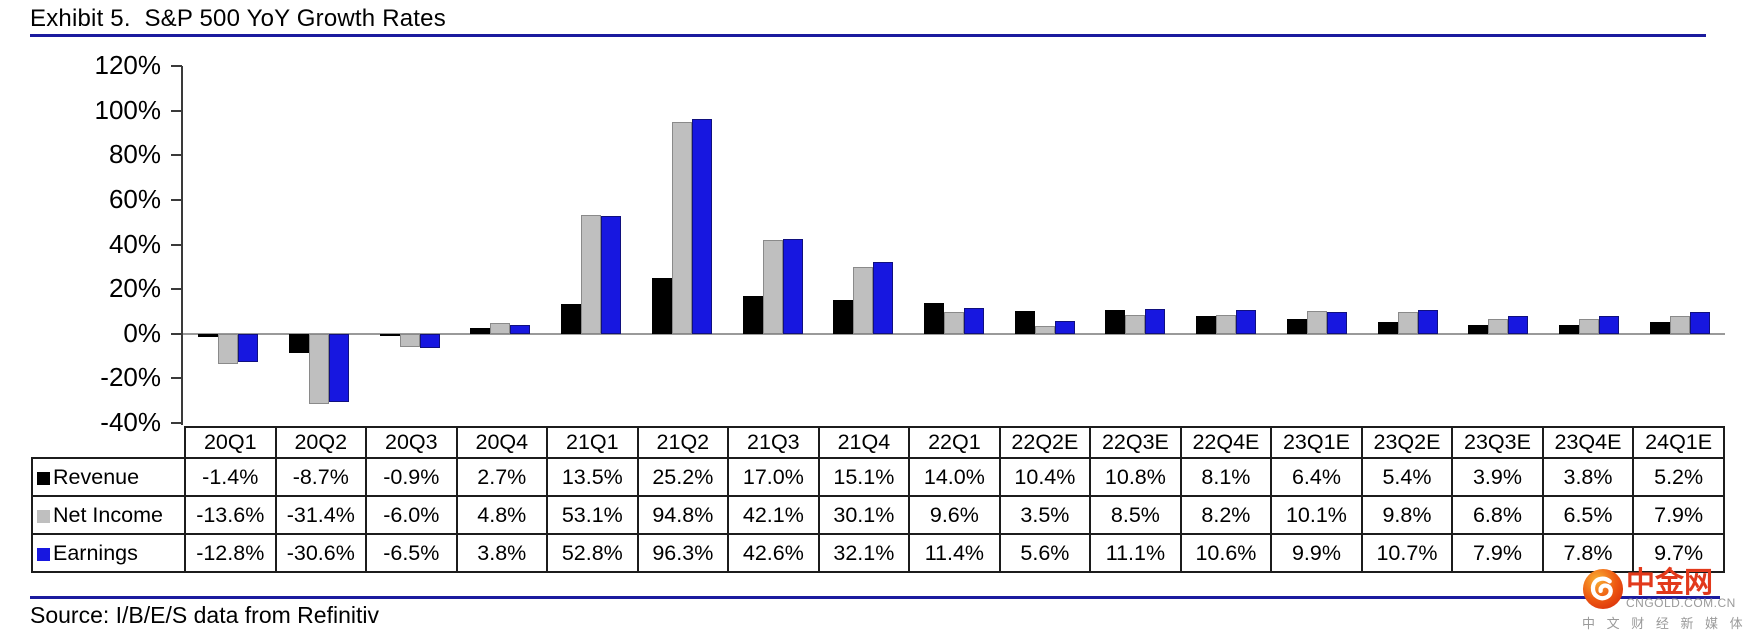 This screenshot has width=1746, height=640. What do you see at coordinates (130, 422) in the screenshot?
I see `y-axis-label: -40%` at bounding box center [130, 422].